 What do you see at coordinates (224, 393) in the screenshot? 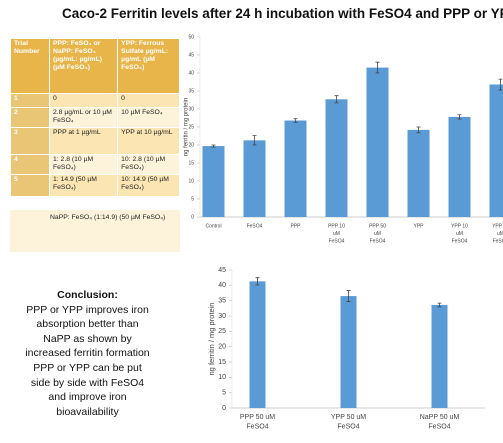
I see `y-tick-label: 5` at bounding box center [224, 393].